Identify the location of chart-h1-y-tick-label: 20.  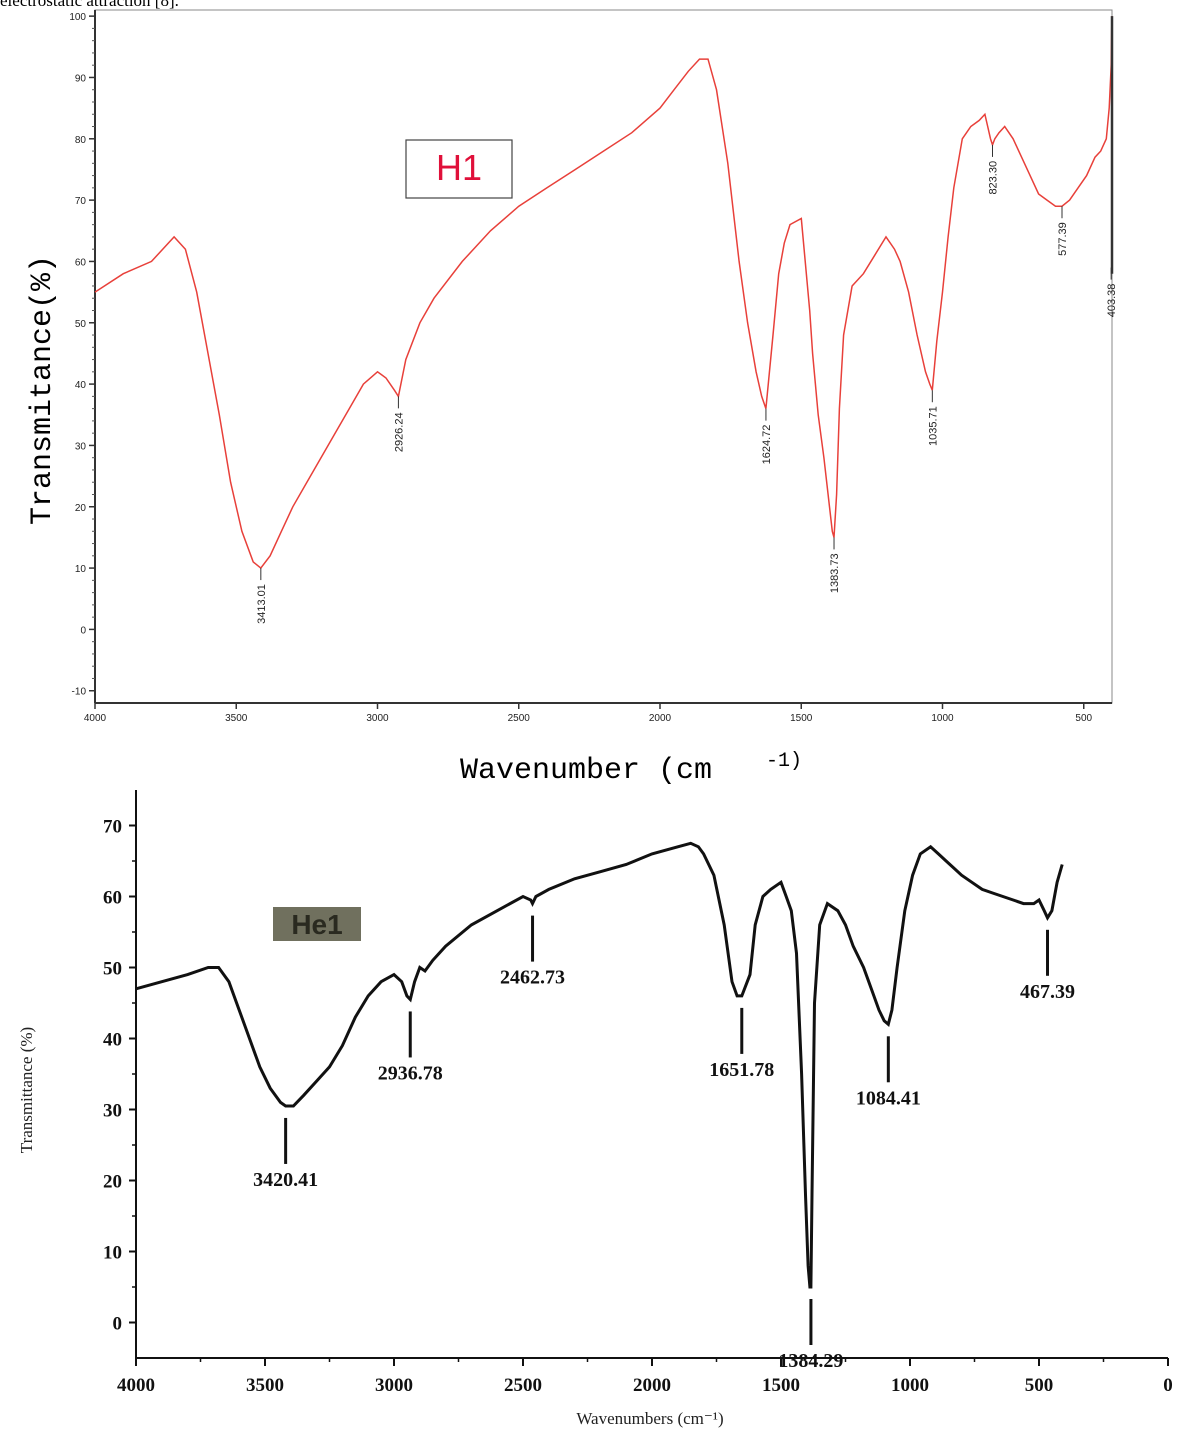
(81, 508).